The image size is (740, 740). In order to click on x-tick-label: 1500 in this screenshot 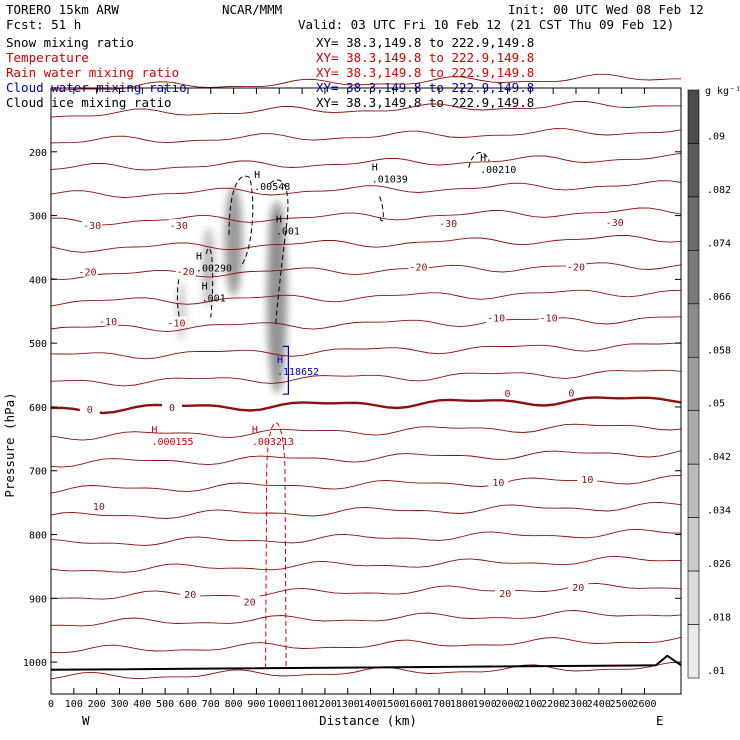, I will do `click(393, 704)`.